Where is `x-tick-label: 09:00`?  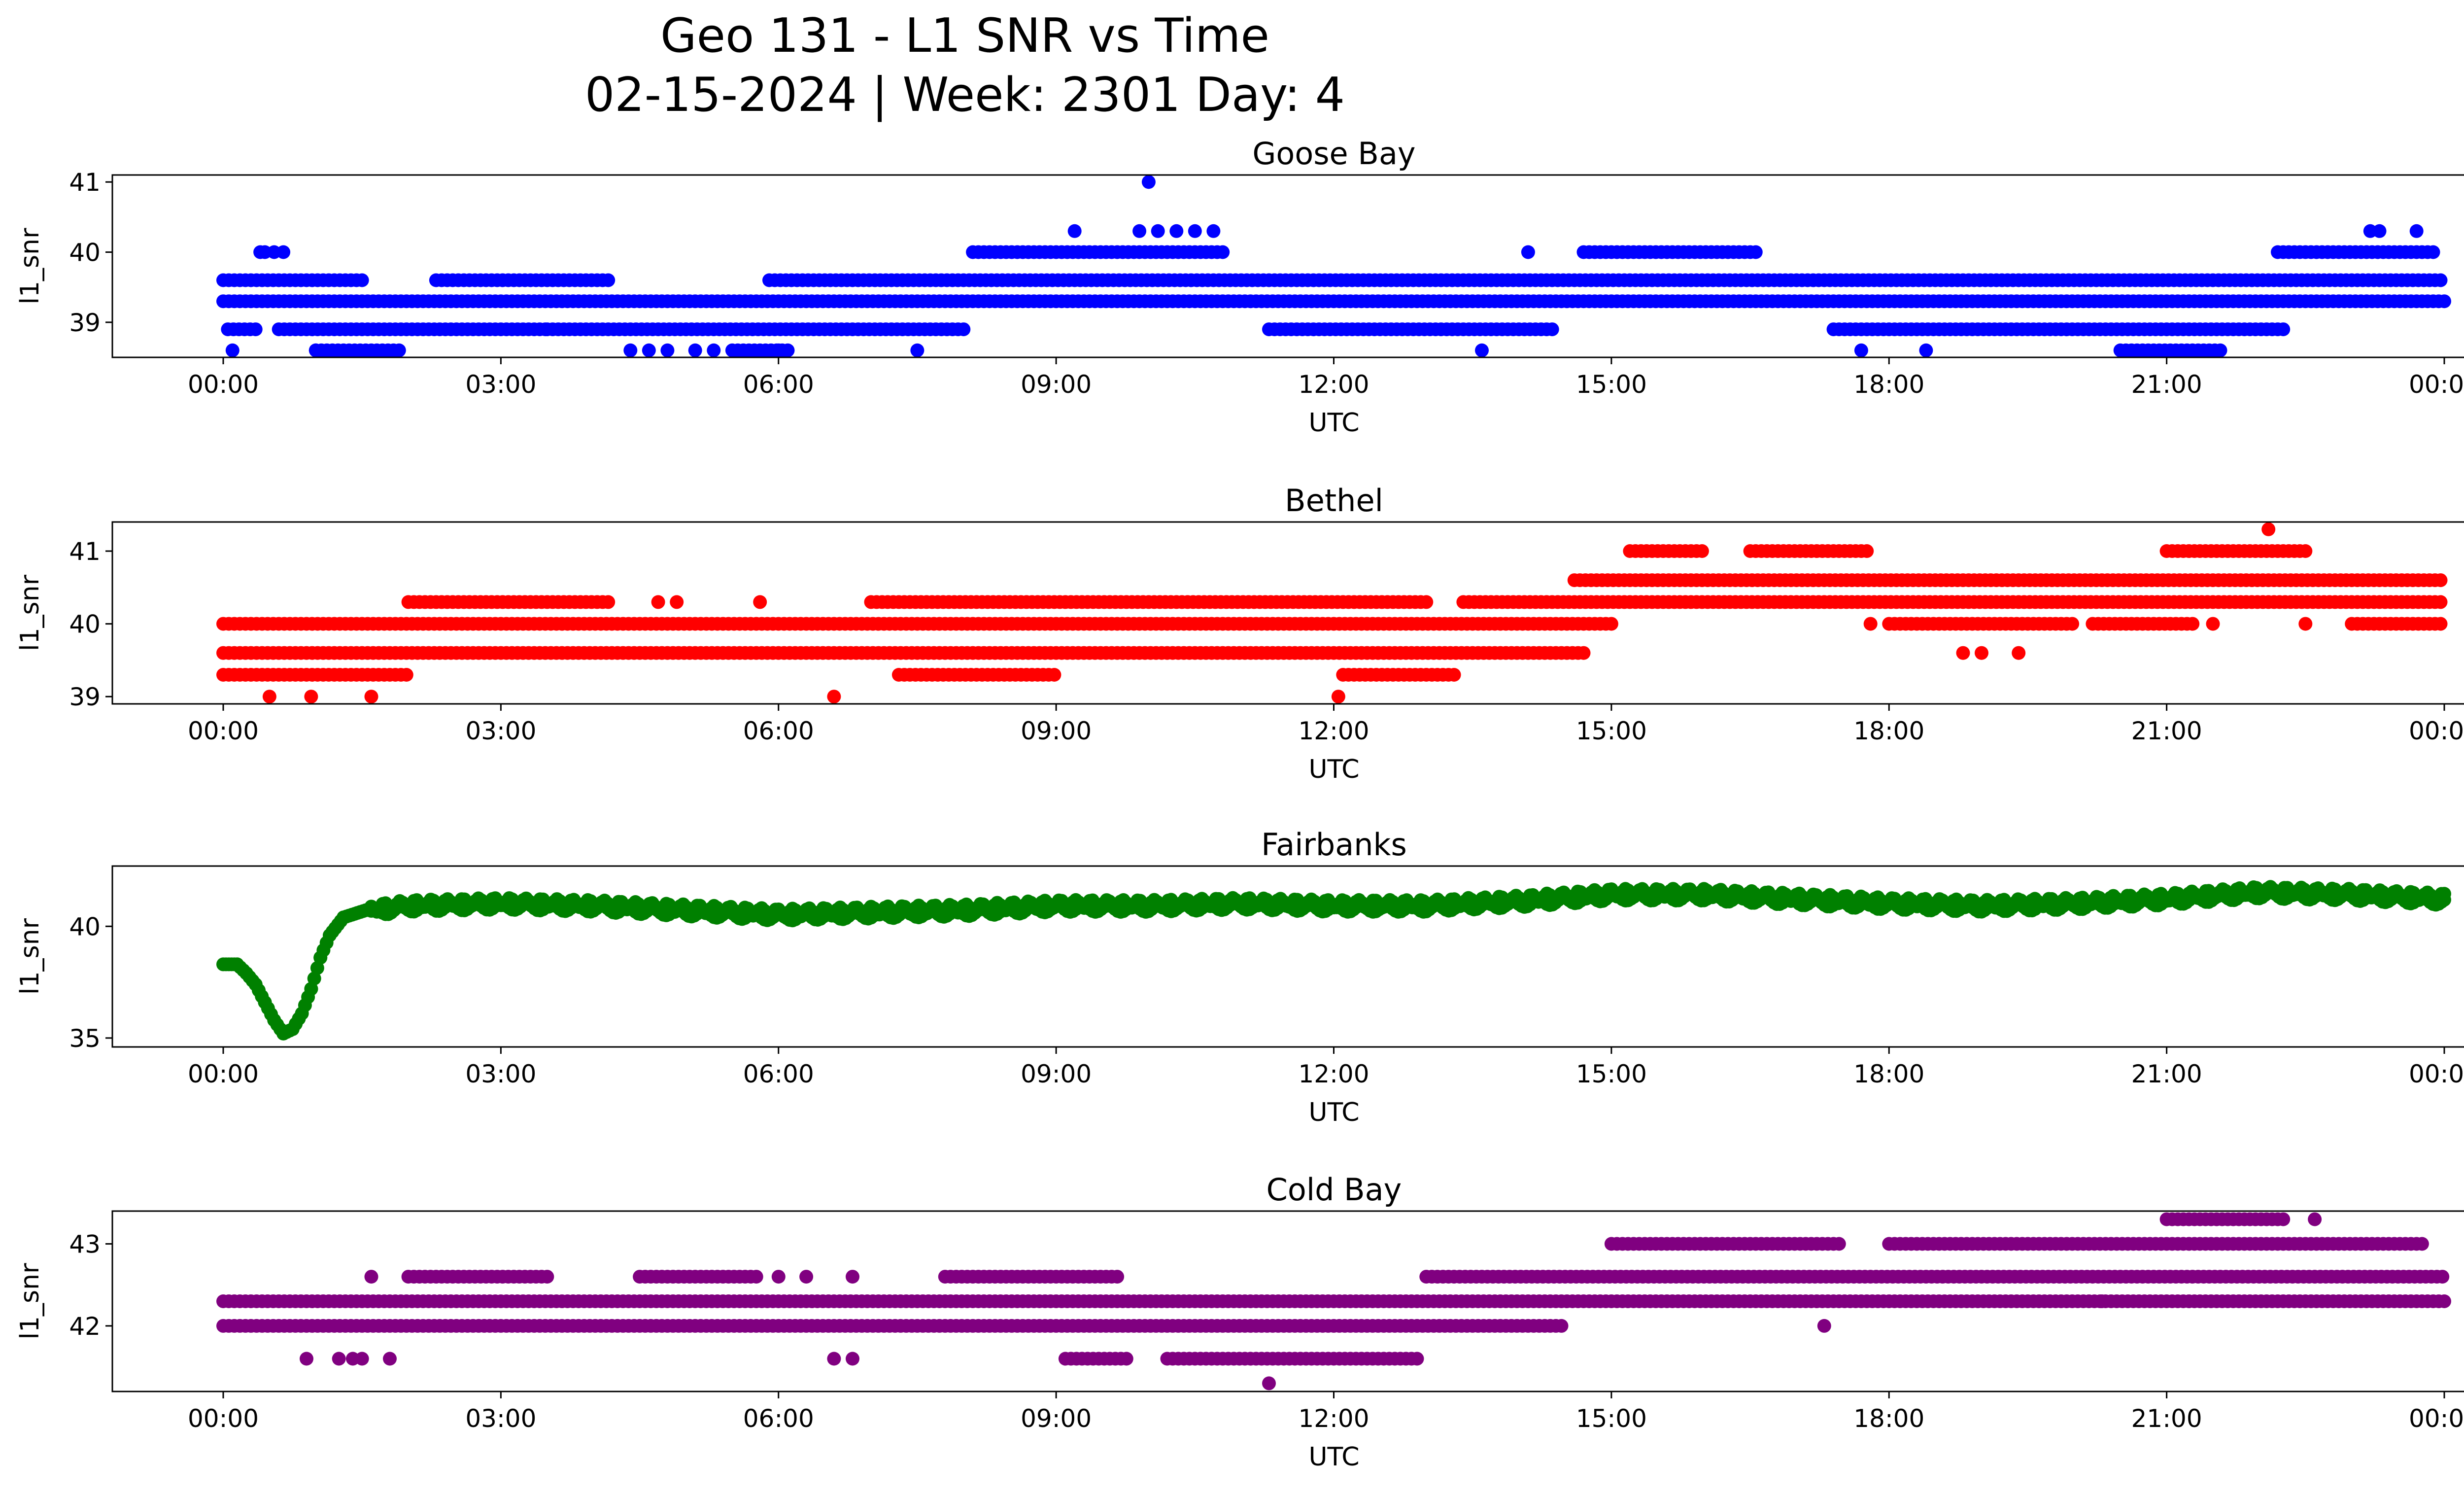 x-tick-label: 09:00 is located at coordinates (1056, 1074).